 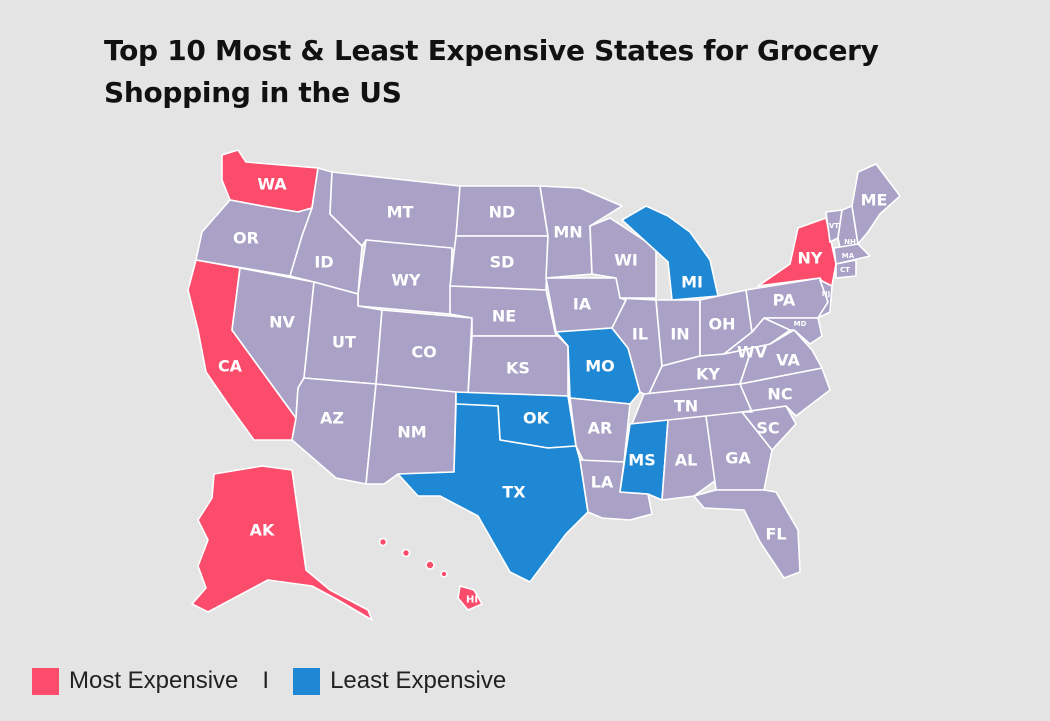 I want to click on state-fl, so click(x=747, y=534).